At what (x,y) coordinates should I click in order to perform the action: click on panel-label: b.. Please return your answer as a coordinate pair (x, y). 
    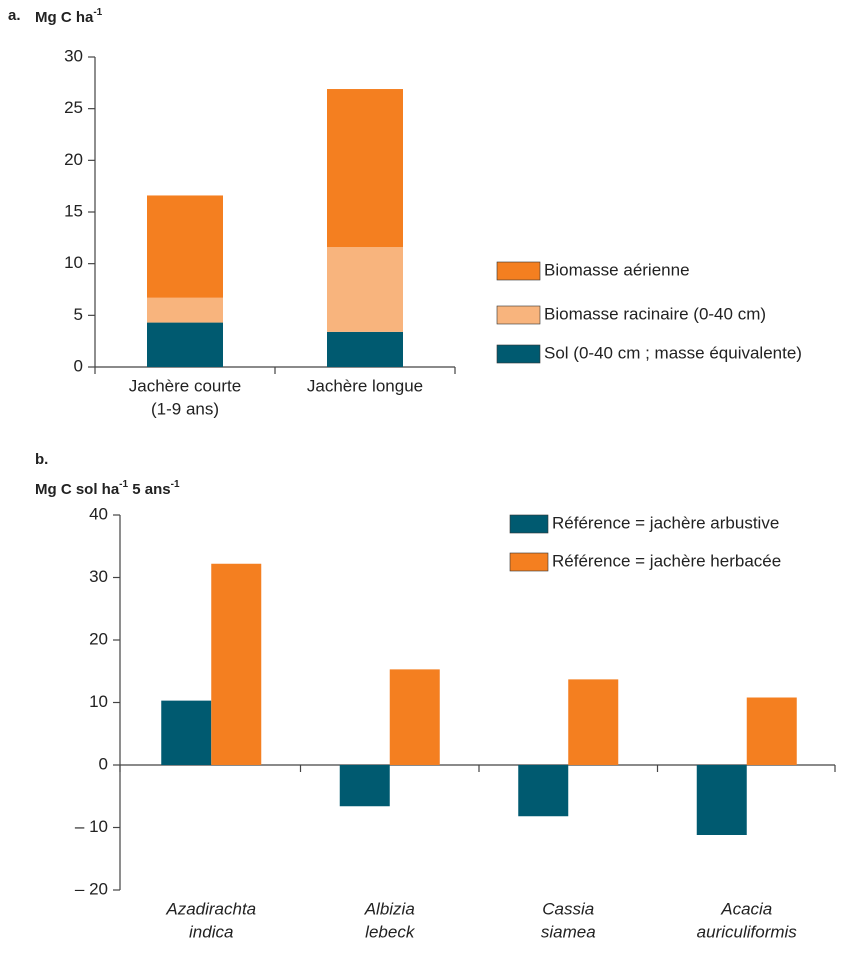
    Looking at the image, I should click on (41, 459).